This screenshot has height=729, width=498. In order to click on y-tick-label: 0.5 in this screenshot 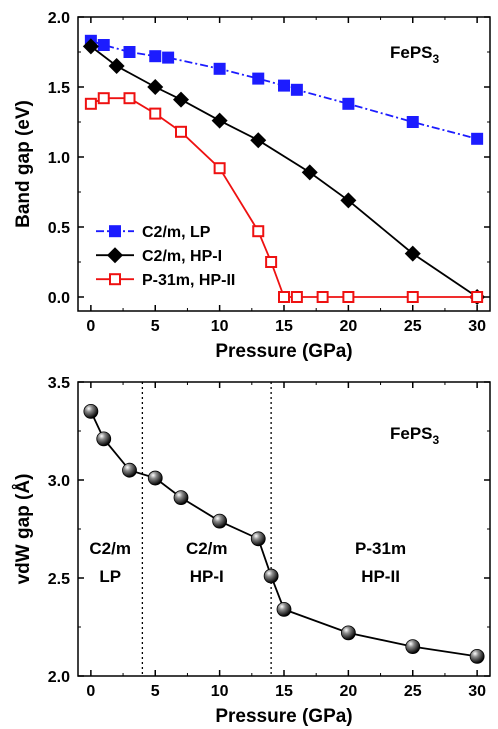, I will do `click(59, 228)`.